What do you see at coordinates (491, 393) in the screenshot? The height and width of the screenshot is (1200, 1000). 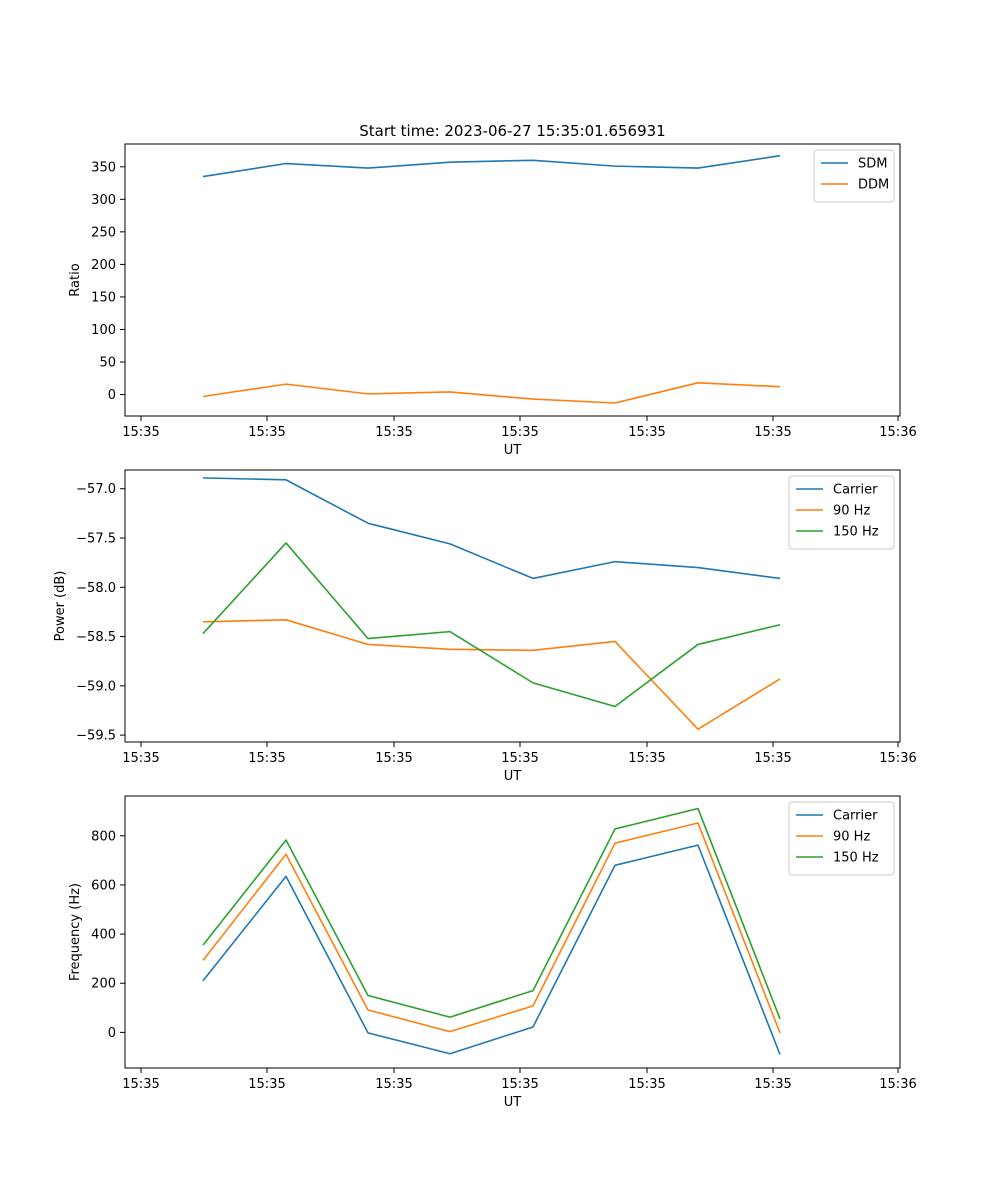 I see `series-line-ddm` at bounding box center [491, 393].